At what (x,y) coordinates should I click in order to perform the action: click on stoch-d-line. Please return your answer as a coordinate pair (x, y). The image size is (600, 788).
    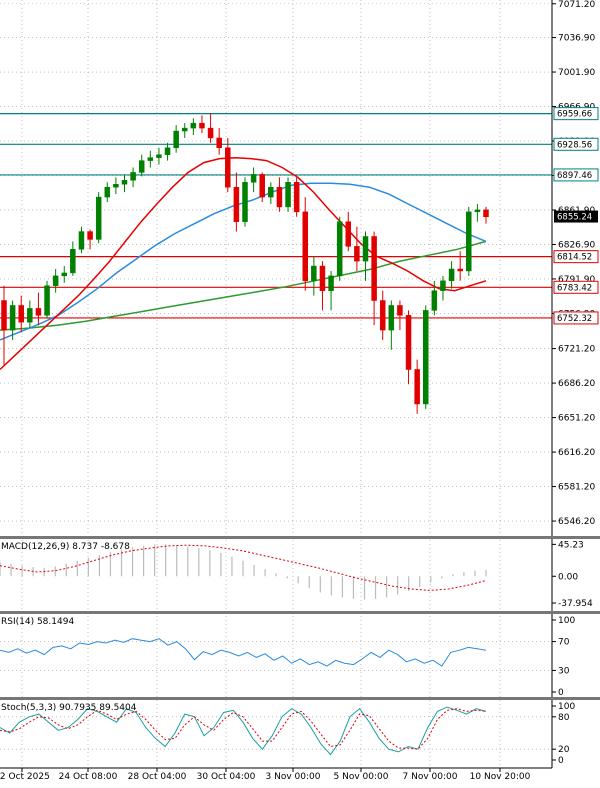
    Looking at the image, I should click on (243, 729).